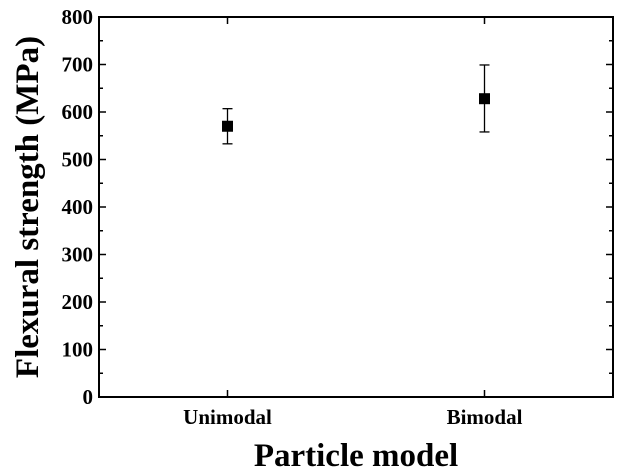 The width and height of the screenshot is (623, 476). Describe the element at coordinates (78, 17) in the screenshot. I see `y-tick-label: 800` at that location.